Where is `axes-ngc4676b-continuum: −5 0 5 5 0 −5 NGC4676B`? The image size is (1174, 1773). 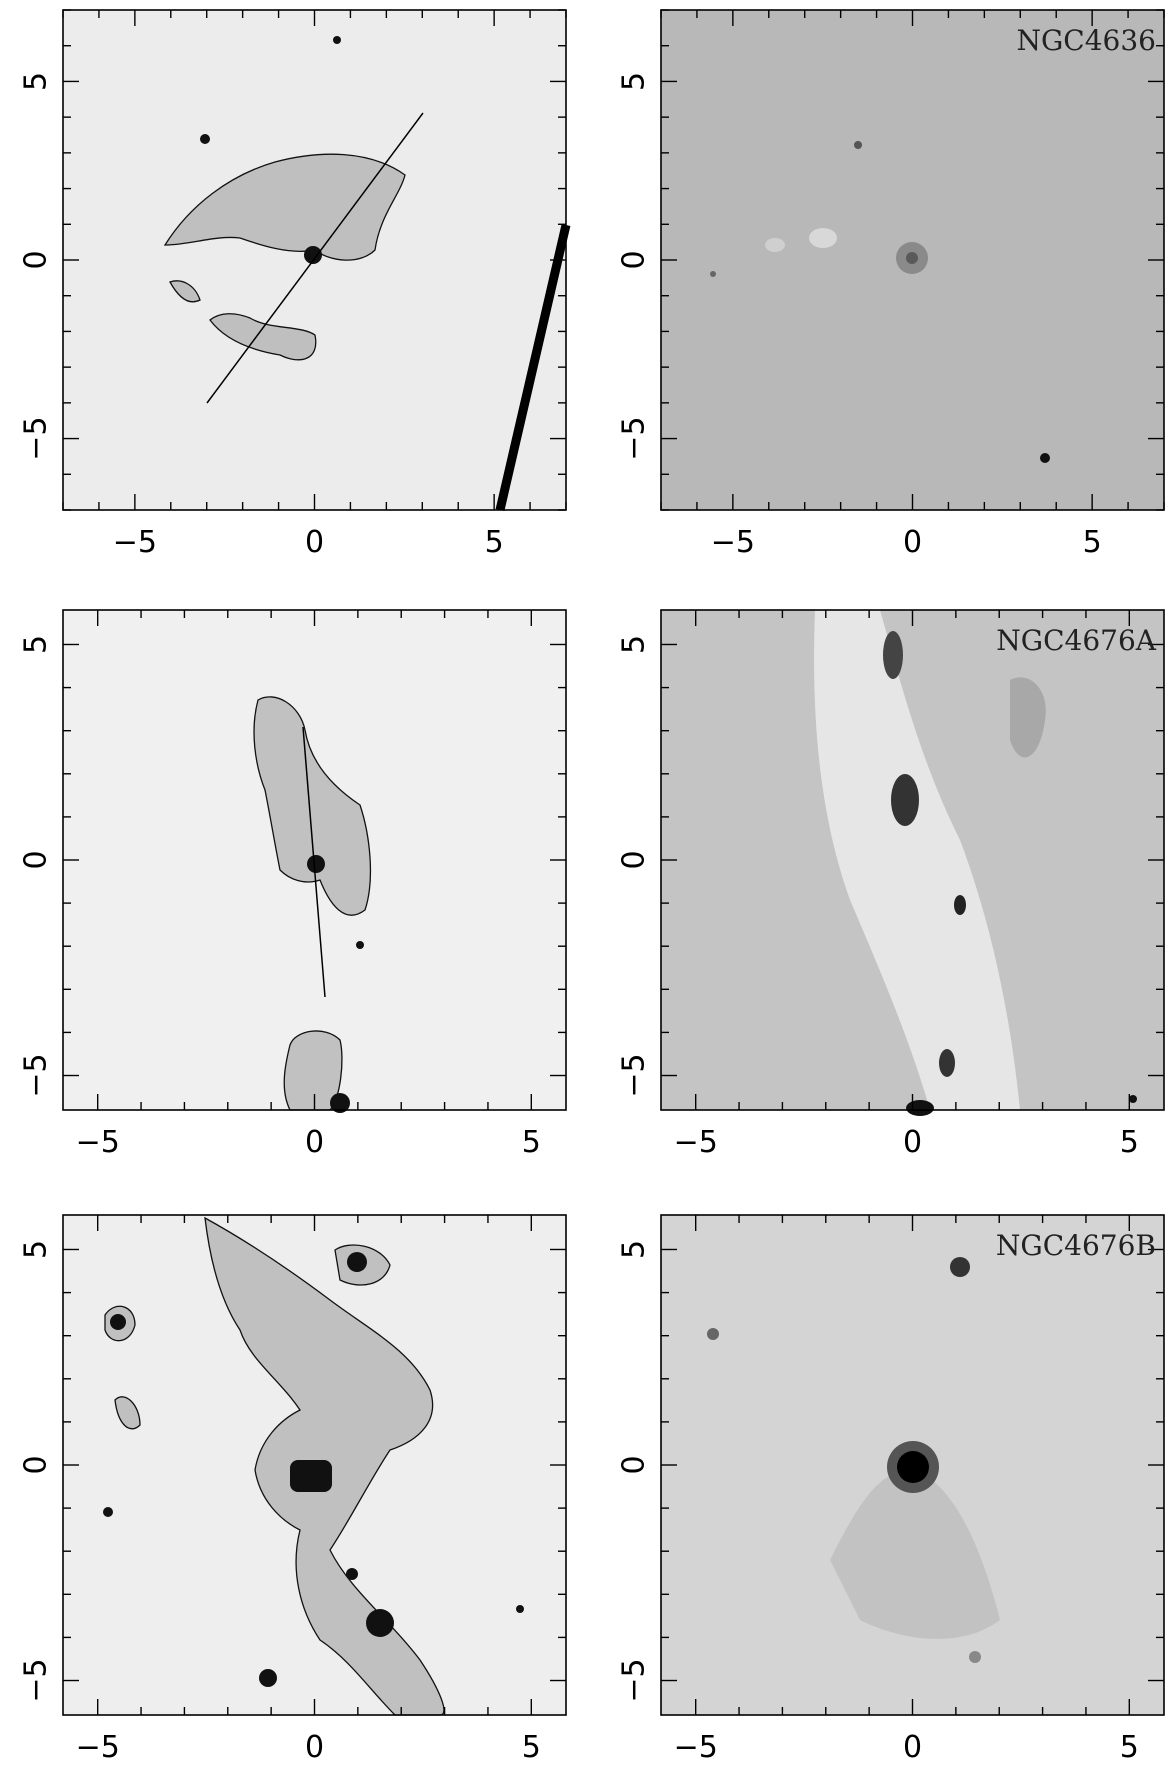 axes-ngc4676b-continuum: −5 0 5 5 0 −5 NGC4676B is located at coordinates (891, 1489).